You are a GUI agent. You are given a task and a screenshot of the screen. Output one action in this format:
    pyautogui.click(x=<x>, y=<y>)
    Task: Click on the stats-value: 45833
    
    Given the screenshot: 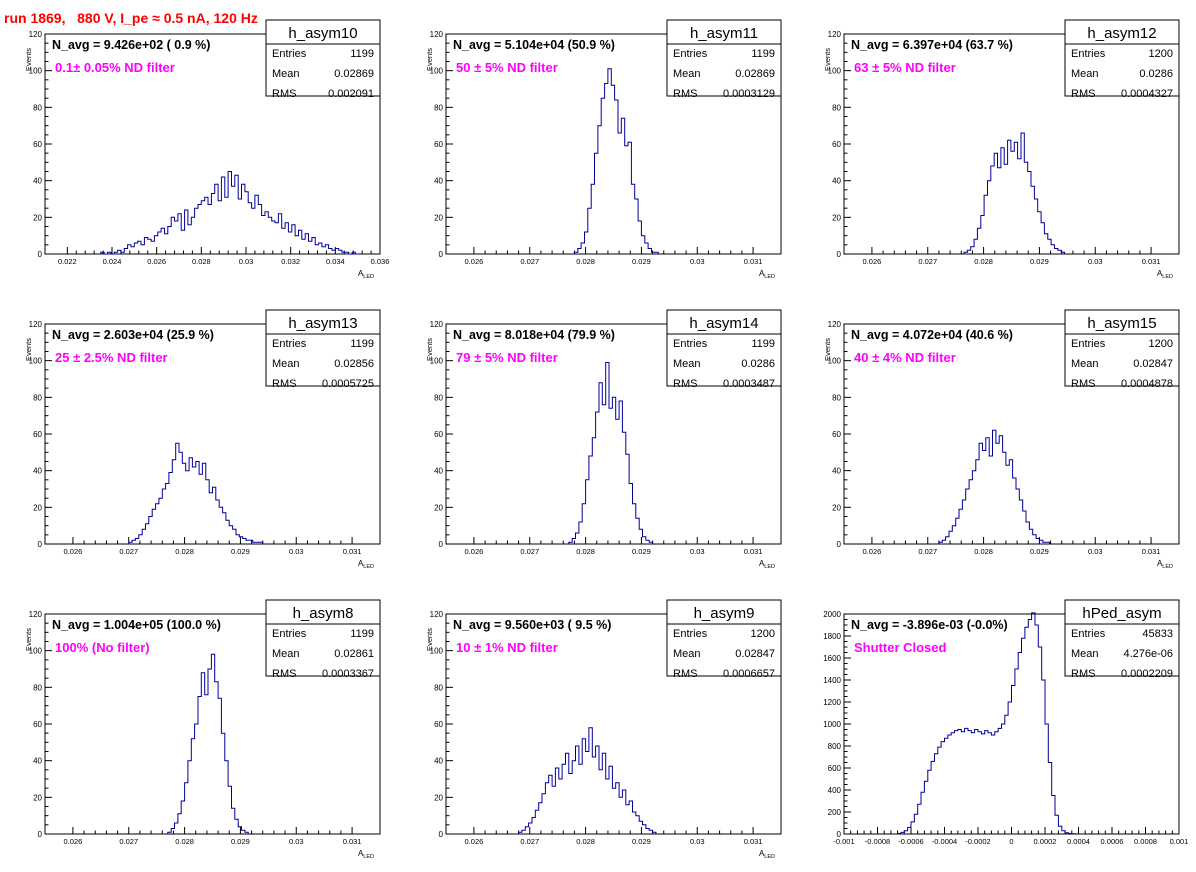 What is the action you would take?
    pyautogui.click(x=1157, y=634)
    